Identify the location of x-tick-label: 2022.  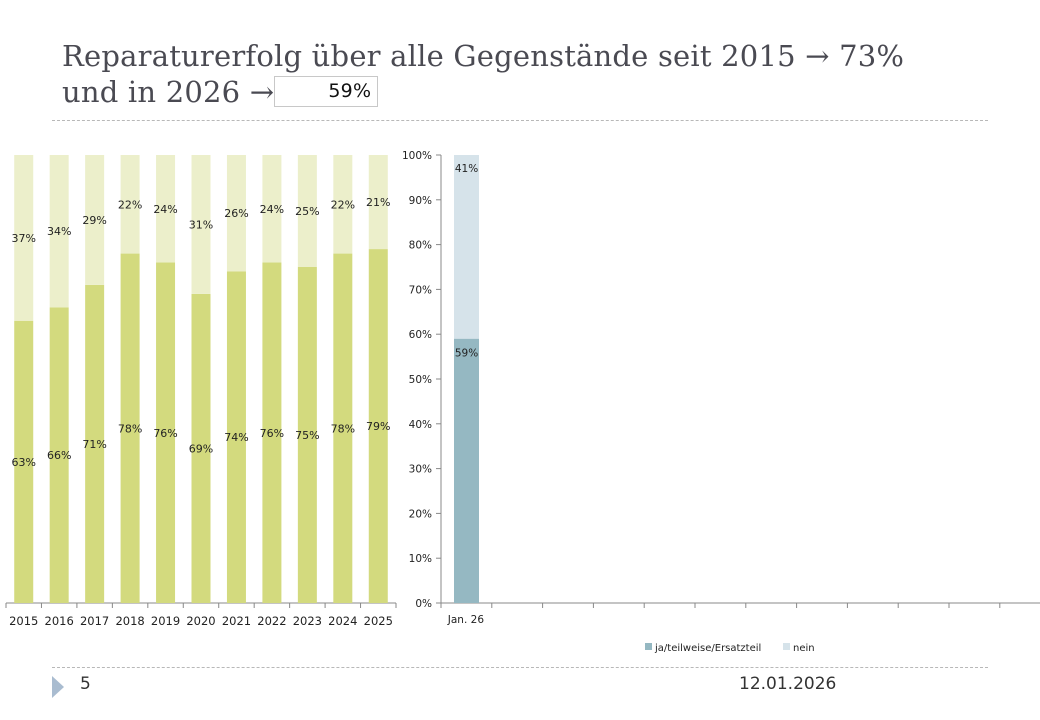
(271, 621).